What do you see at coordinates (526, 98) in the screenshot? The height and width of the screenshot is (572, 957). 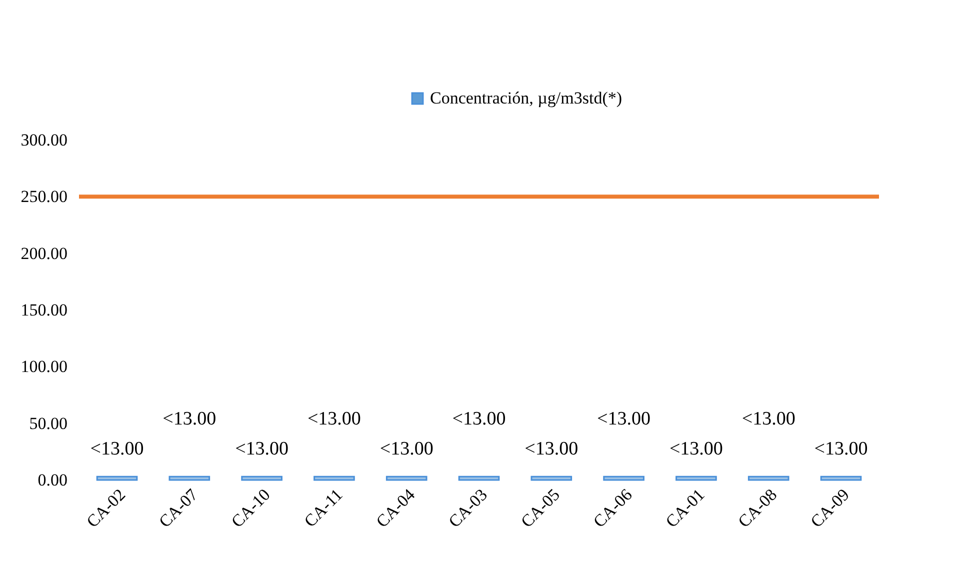 I see `legend-label: Concentración, µg/m3std(*)` at bounding box center [526, 98].